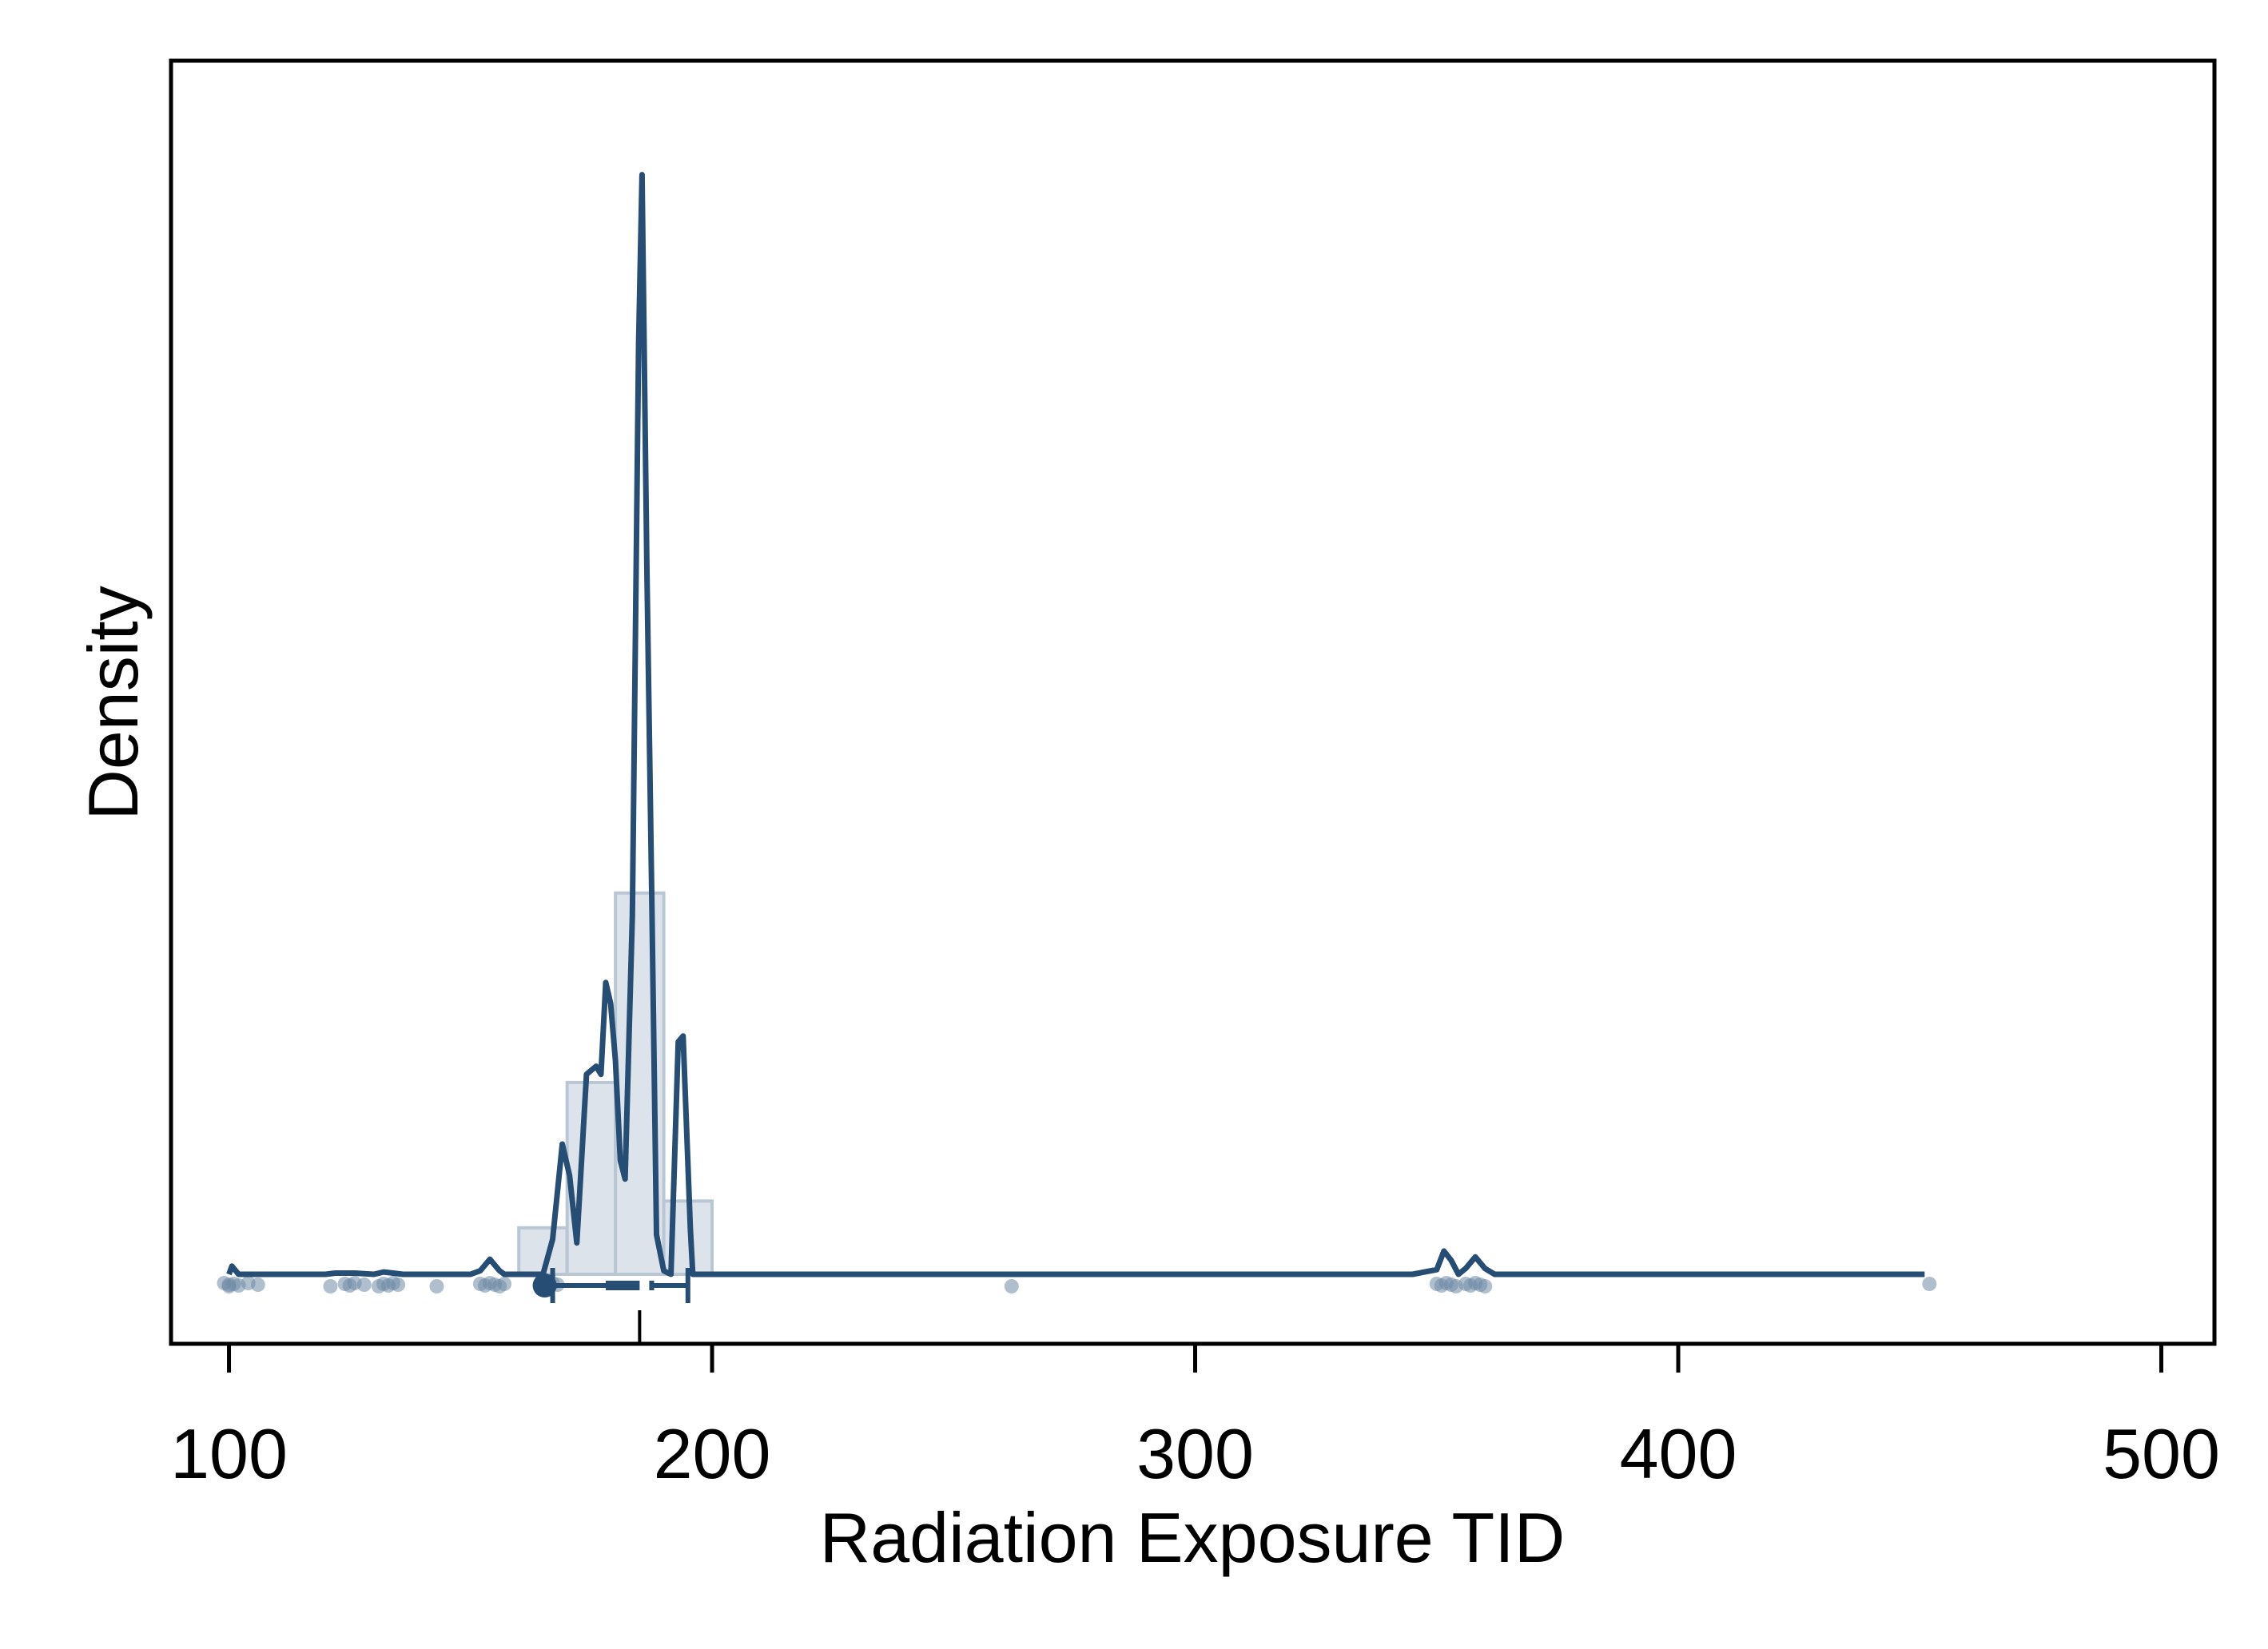 Image resolution: width=2268 pixels, height=1649 pixels. What do you see at coordinates (1678, 1453) in the screenshot?
I see `x-tick-label: 400` at bounding box center [1678, 1453].